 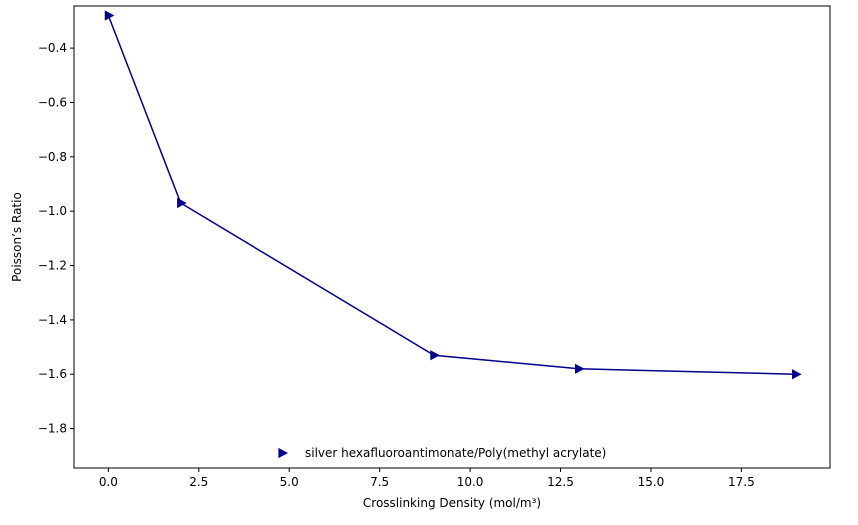 What do you see at coordinates (56, 238) in the screenshot?
I see `y-axis-ticks: −0.4 −0.6 −0.8 −1.0 −1.2 −1.4 −1.6 −1.8` at bounding box center [56, 238].